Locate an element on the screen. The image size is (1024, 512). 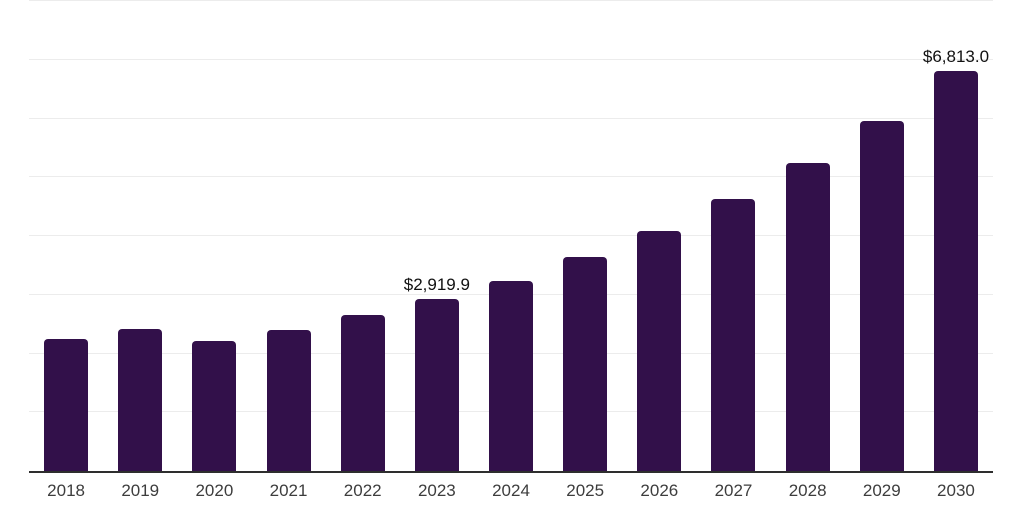
bar-slot-2026 is located at coordinates (659, 236).